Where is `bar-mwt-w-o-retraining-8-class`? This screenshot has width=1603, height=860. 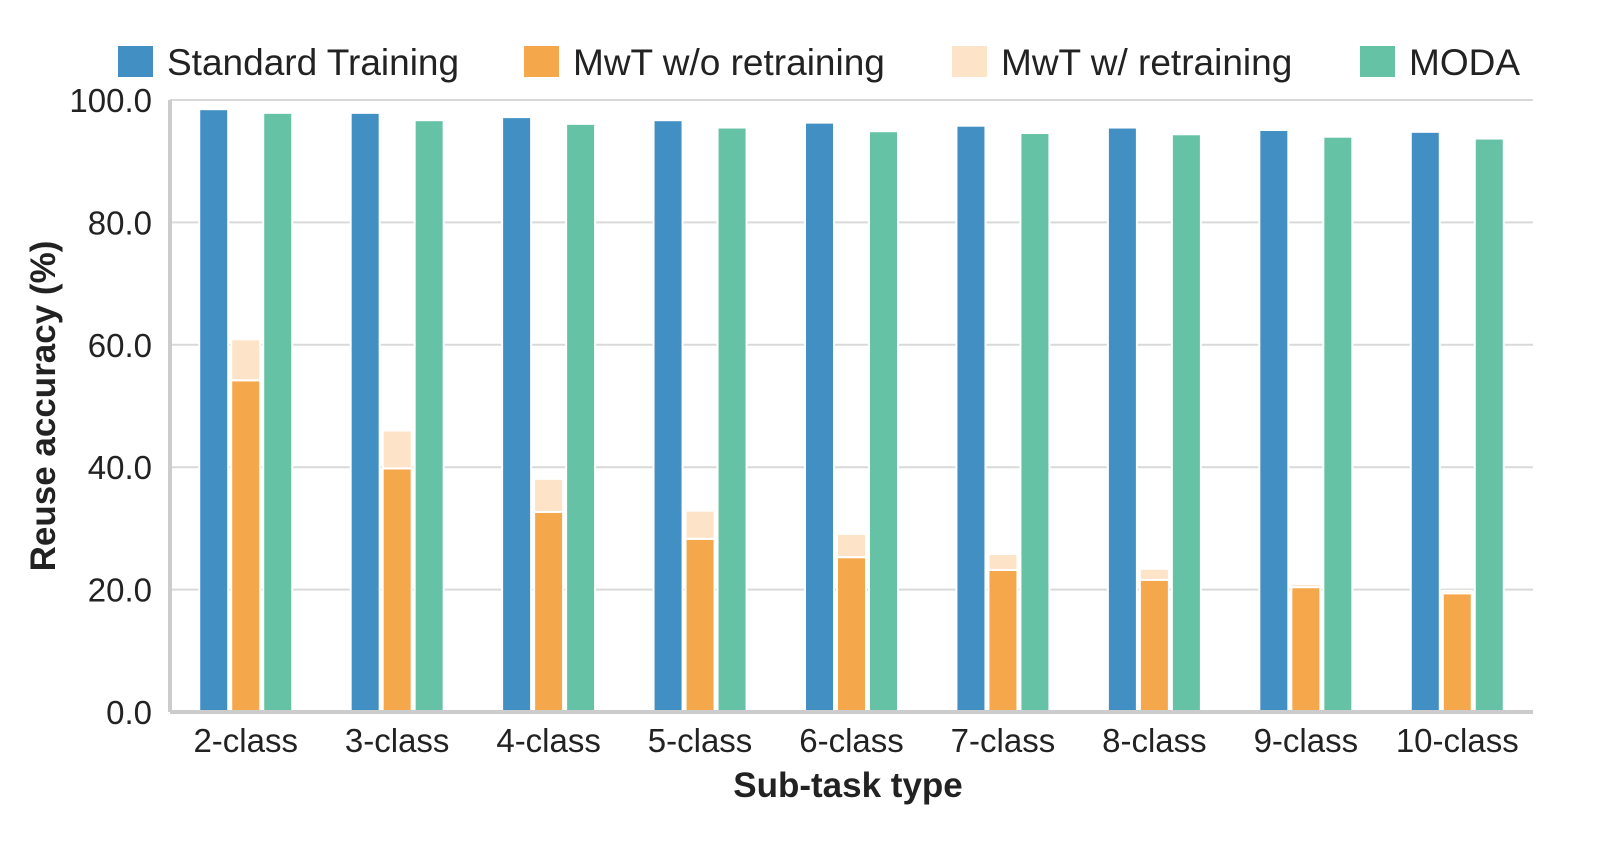 bar-mwt-w-o-retraining-8-class is located at coordinates (1154, 645).